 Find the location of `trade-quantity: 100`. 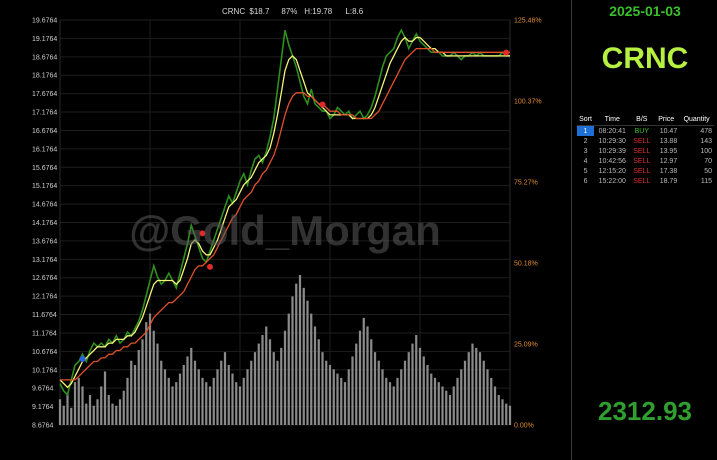

trade-quantity: 100 is located at coordinates (706, 151).